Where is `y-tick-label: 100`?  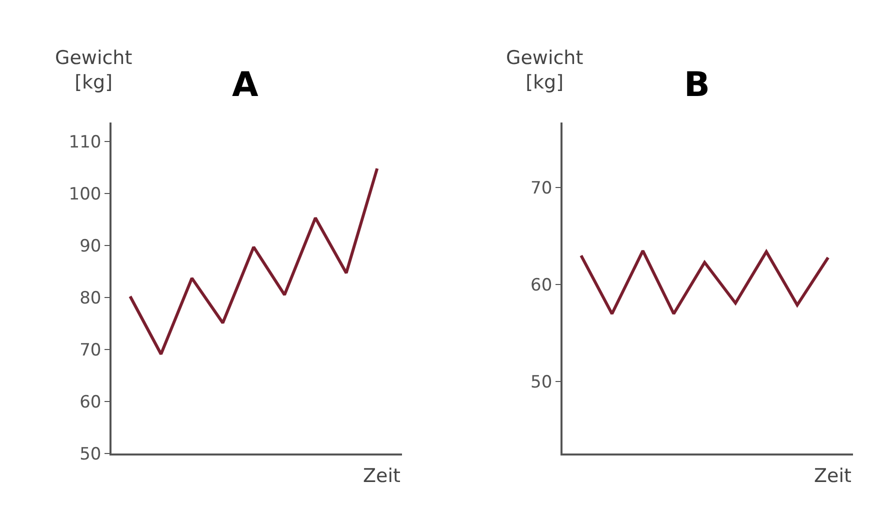
y-tick-label: 100 is located at coordinates (85, 194).